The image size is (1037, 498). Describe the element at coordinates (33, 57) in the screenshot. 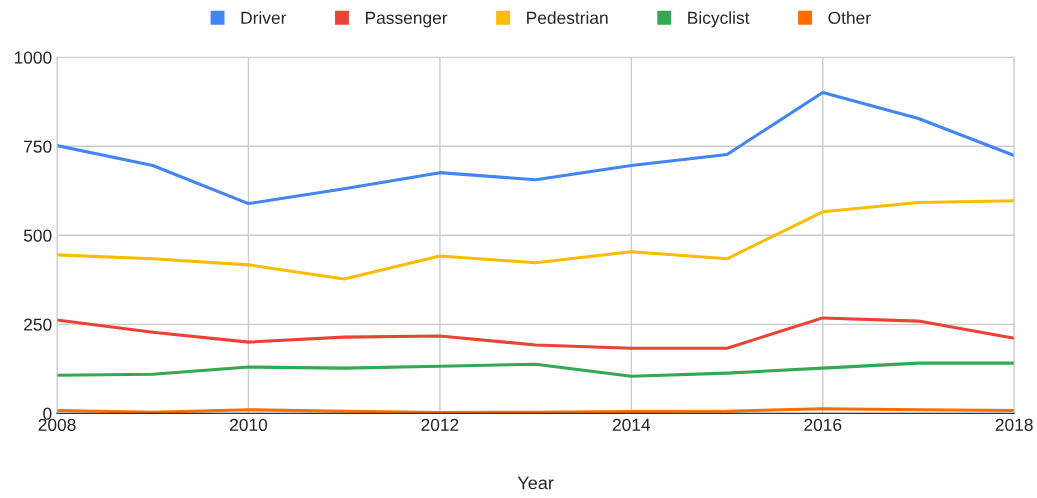

I see `y-tick-label: 1000` at that location.